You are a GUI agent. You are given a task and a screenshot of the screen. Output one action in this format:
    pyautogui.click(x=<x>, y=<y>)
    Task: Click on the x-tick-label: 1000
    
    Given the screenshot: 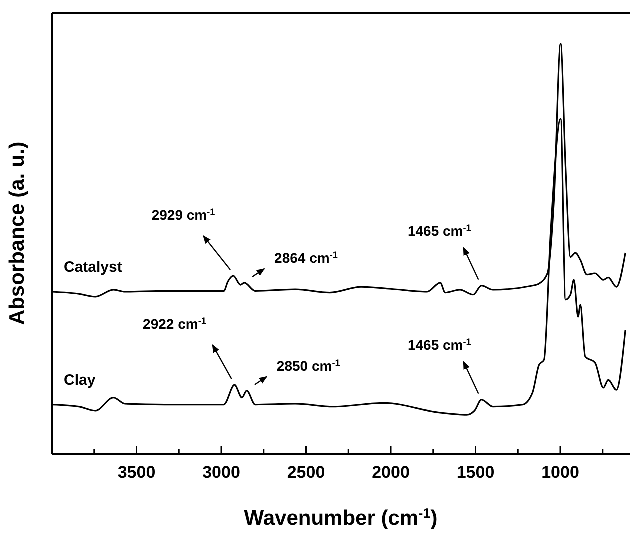 What is the action you would take?
    pyautogui.click(x=561, y=472)
    